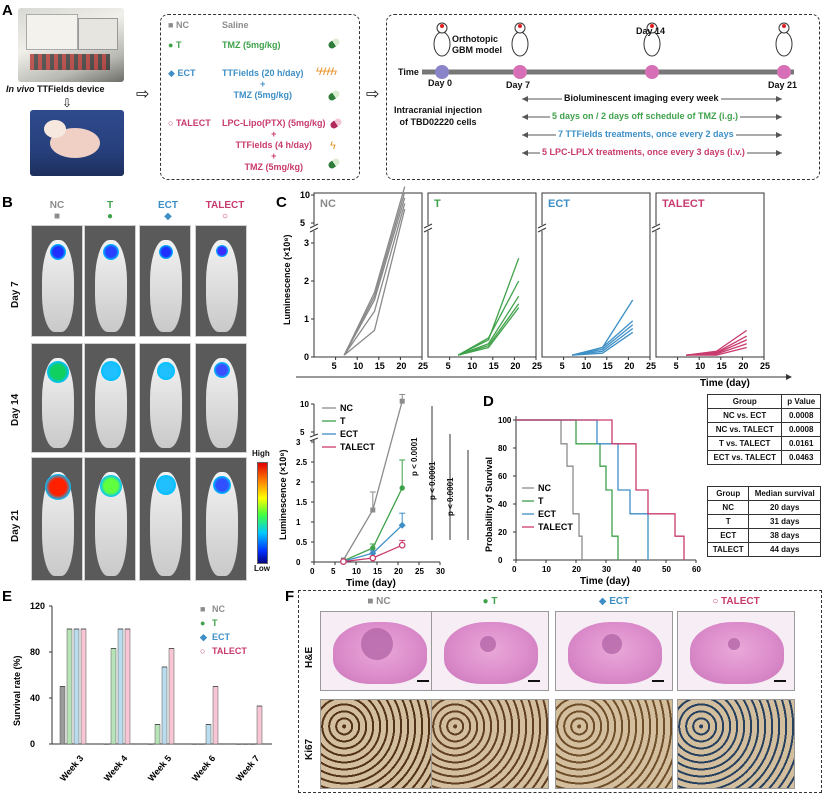  Describe the element at coordinates (328, 204) in the screenshot. I see `chart-title: NC` at that location.